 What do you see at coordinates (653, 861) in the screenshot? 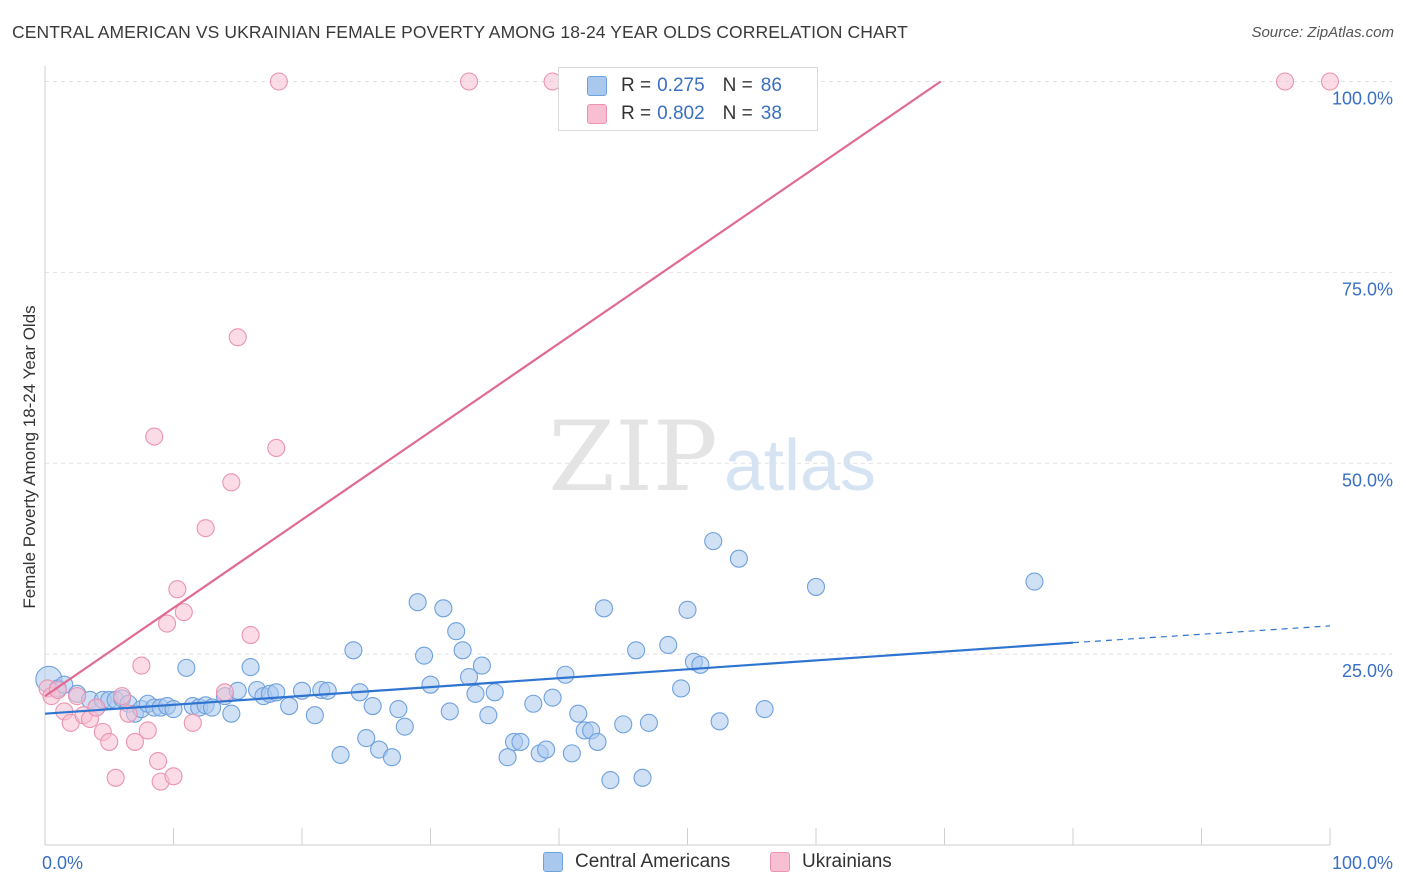
I see `legend-label: Central Americans` at bounding box center [653, 861].